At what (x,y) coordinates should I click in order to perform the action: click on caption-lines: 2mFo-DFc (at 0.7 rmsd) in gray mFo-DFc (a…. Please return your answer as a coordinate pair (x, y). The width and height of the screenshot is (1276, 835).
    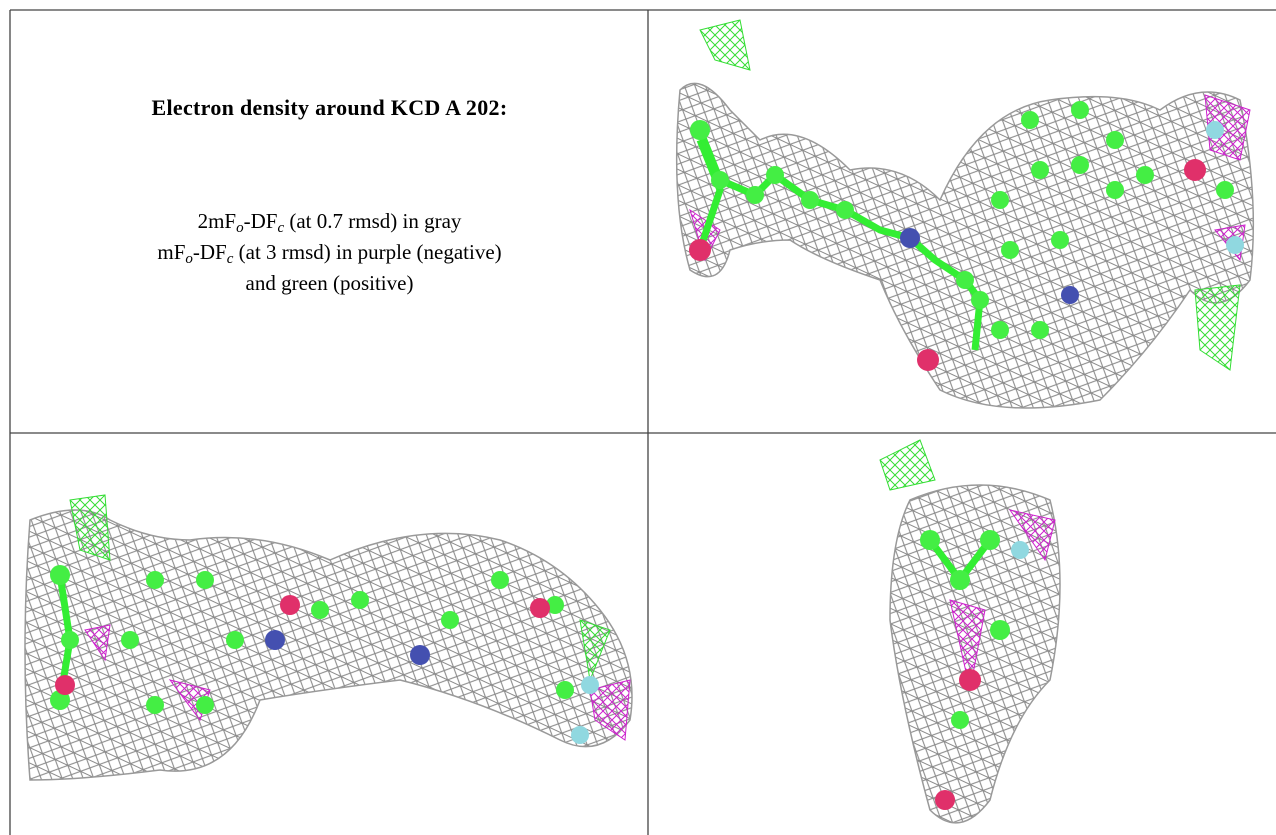
    Looking at the image, I should click on (329, 252).